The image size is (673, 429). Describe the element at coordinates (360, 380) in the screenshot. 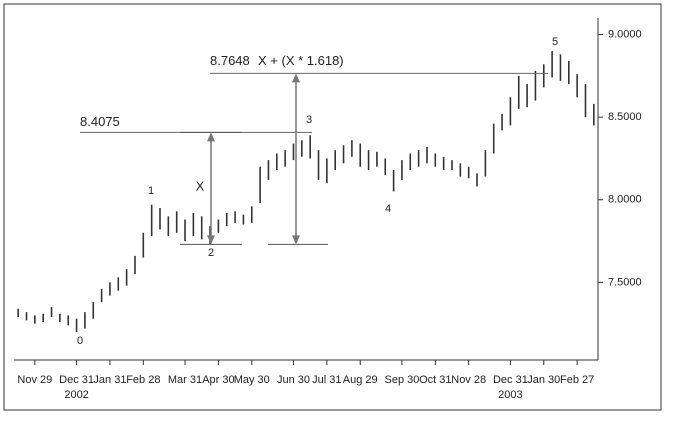

I see `x-tick-label: Aug 29` at that location.